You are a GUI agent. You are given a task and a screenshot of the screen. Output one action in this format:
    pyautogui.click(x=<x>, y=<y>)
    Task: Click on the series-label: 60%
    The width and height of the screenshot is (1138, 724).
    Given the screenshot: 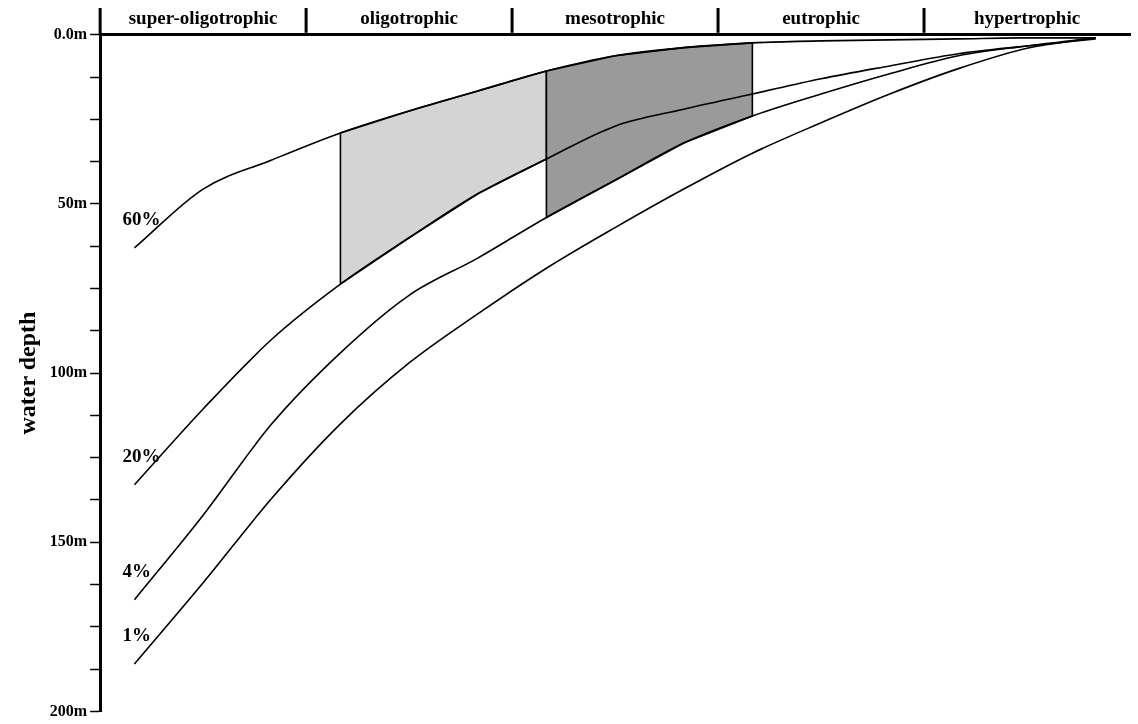 What is the action you would take?
    pyautogui.click(x=141, y=218)
    